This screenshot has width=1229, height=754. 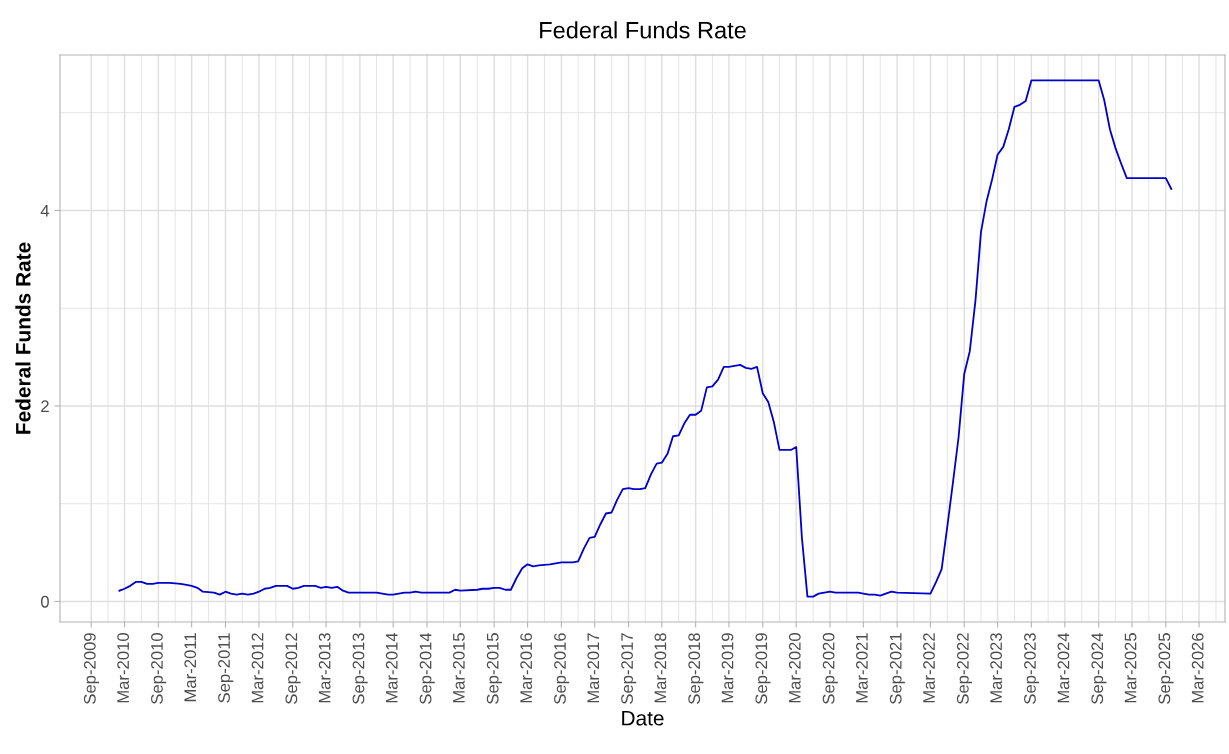 What do you see at coordinates (494, 668) in the screenshot?
I see `x-tick-label: Sep-2015` at bounding box center [494, 668].